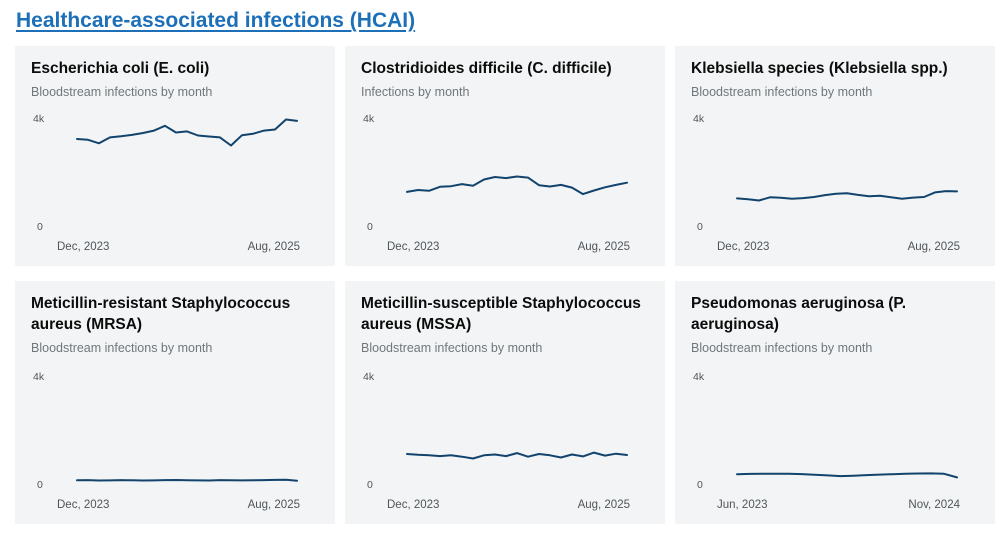 The height and width of the screenshot is (533, 1000). Describe the element at coordinates (799, 314) in the screenshot. I see `chart-title: Pseudomonas aeruginosa (P. aeruginosa)` at that location.